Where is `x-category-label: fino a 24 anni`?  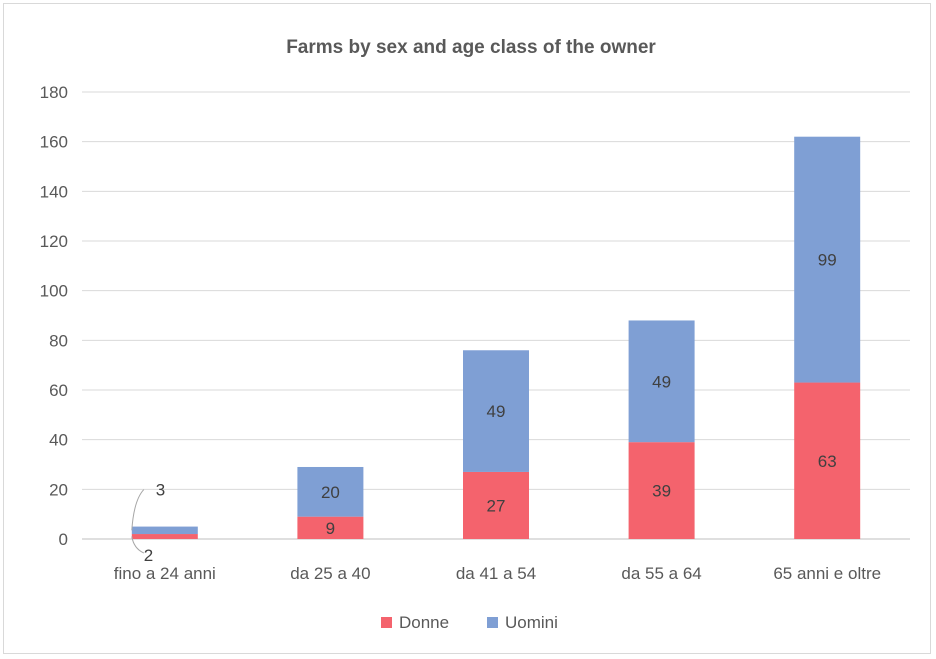
x-category-label: fino a 24 anni is located at coordinates (165, 573).